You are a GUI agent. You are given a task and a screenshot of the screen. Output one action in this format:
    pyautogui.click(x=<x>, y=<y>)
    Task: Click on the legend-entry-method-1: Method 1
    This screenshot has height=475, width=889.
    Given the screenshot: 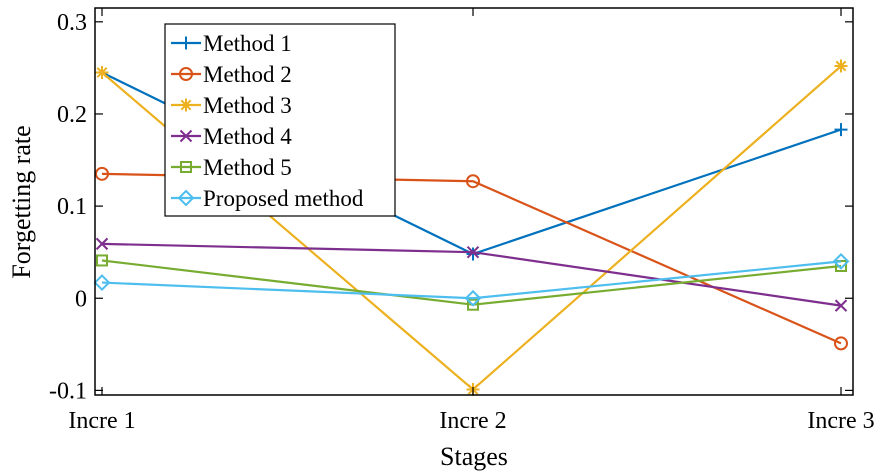 What is the action you would take?
    pyautogui.click(x=231, y=43)
    